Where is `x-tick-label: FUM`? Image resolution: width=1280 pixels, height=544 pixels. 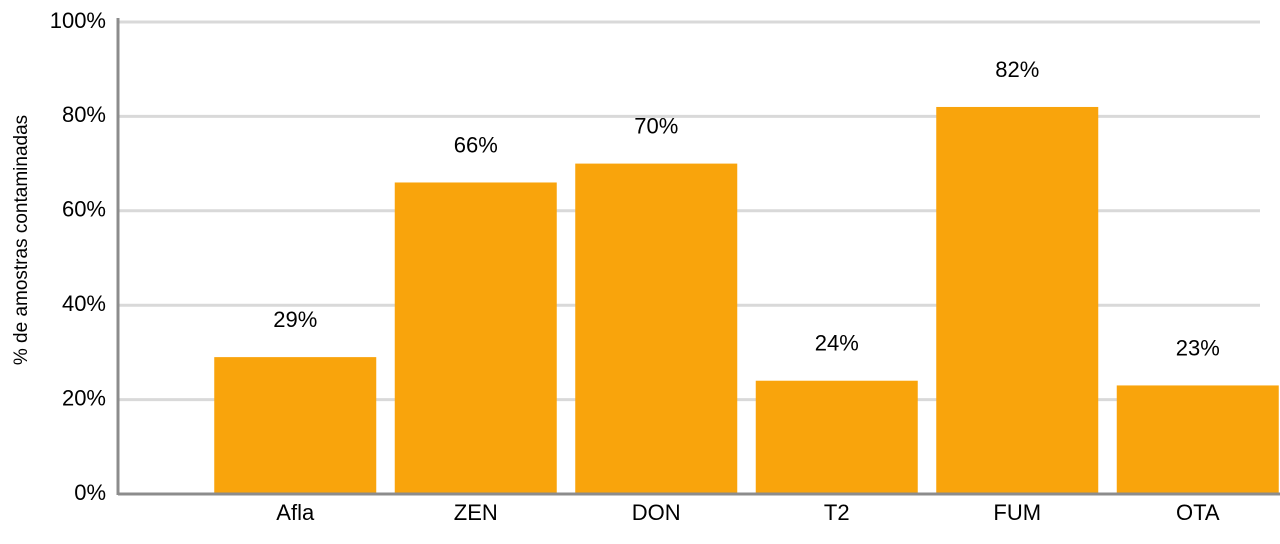
x-tick-label: FUM is located at coordinates (1017, 512).